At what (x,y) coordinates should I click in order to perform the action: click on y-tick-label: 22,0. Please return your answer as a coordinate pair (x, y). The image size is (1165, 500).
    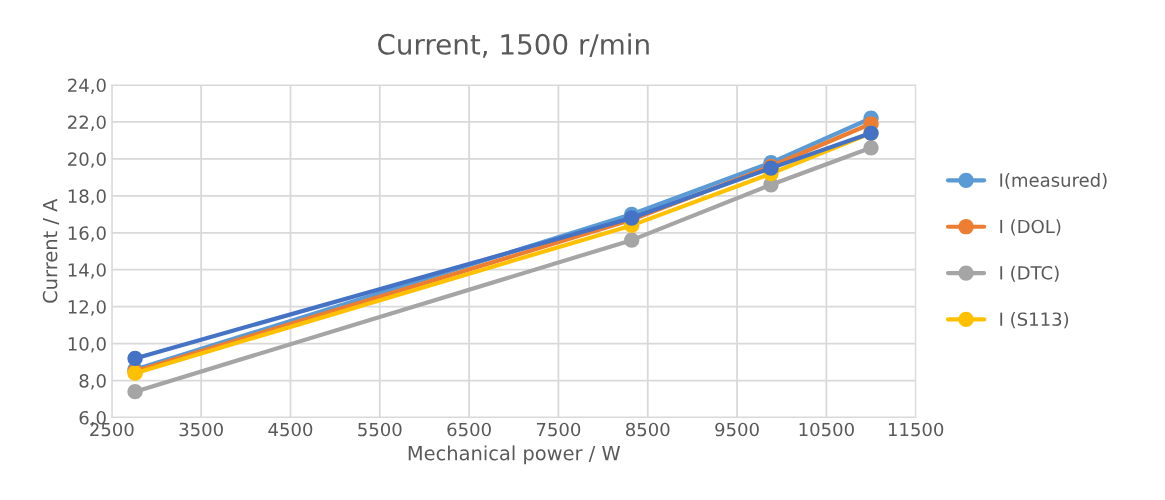
    Looking at the image, I should click on (87, 123).